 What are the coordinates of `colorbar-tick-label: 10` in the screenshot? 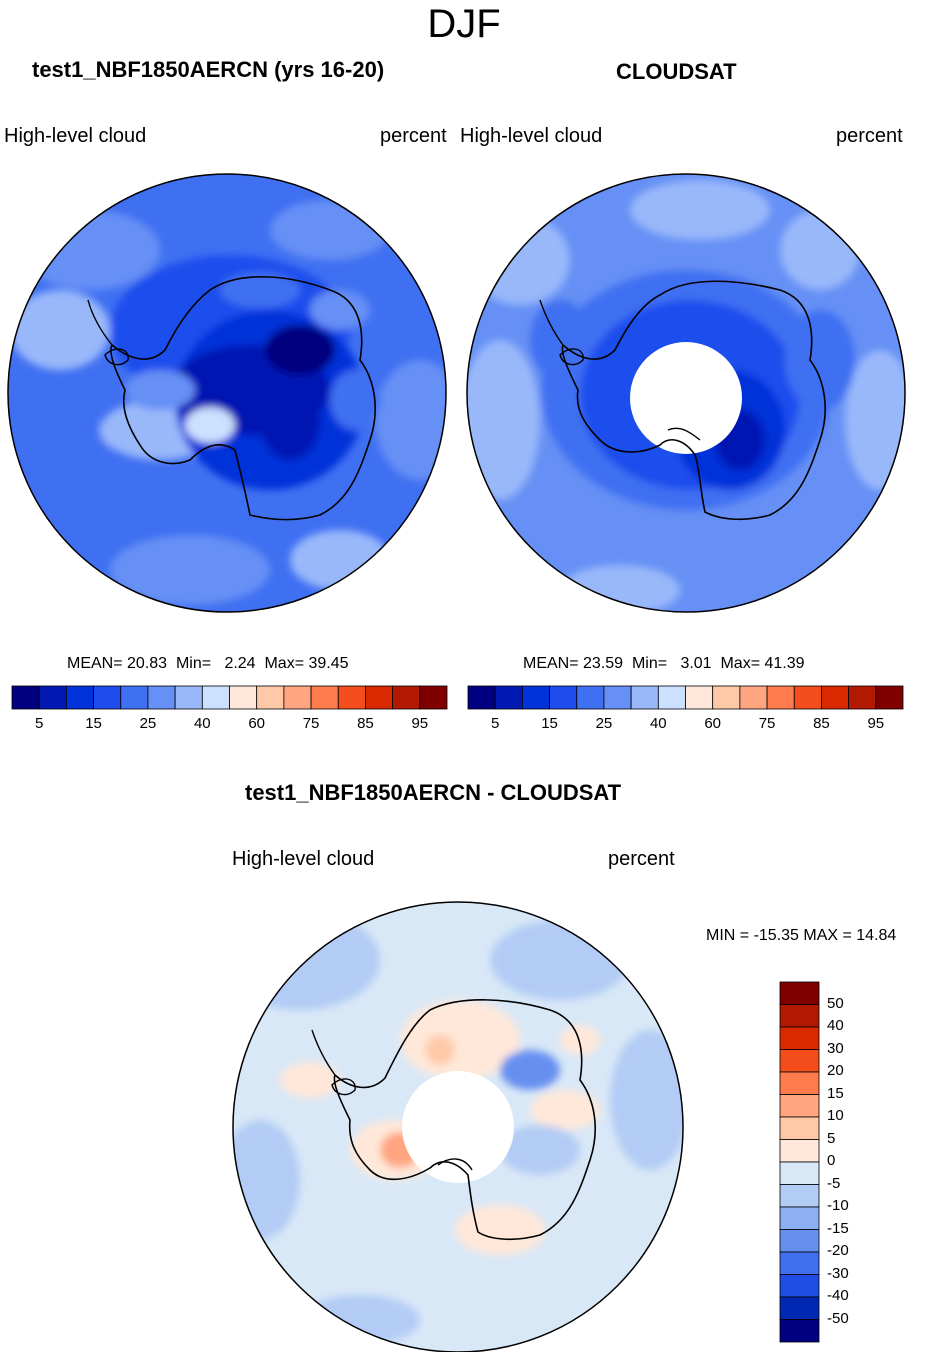 It's located at (835, 1115).